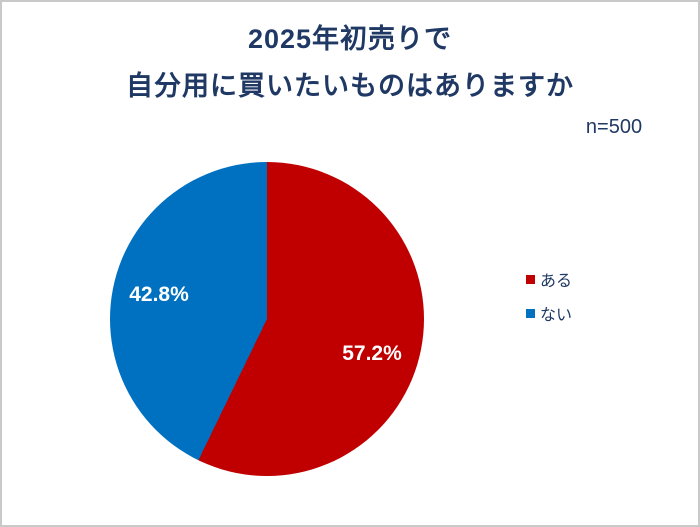 Image resolution: width=700 pixels, height=527 pixels. What do you see at coordinates (614, 127) in the screenshot?
I see `sample-size-label: n=500` at bounding box center [614, 127].